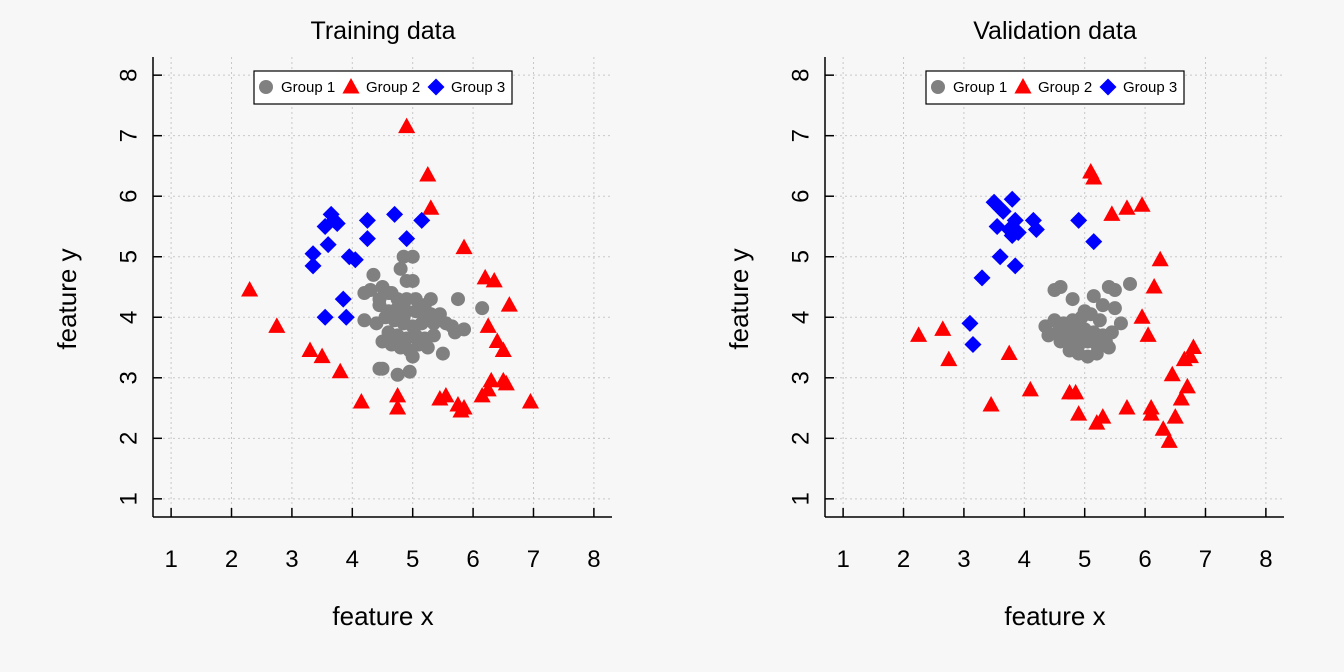 The height and width of the screenshot is (672, 1344). Describe the element at coordinates (129, 74) in the screenshot. I see `y-tick-label: 8` at that location.